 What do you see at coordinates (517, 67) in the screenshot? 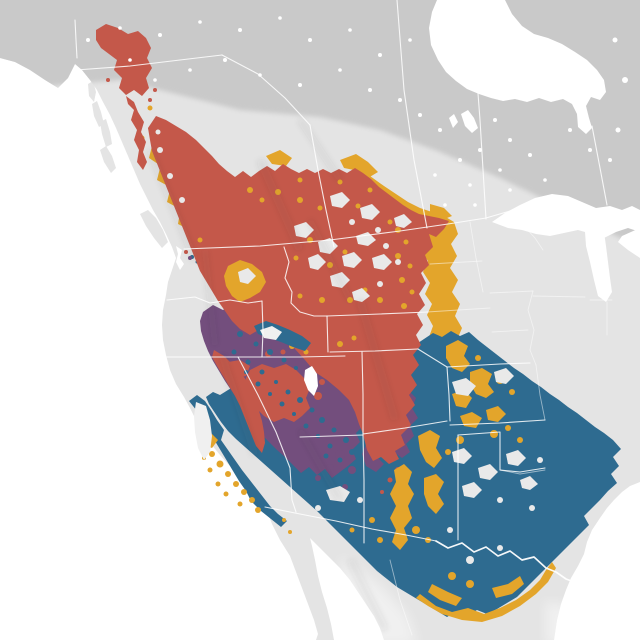
I see `hudson-bay` at bounding box center [517, 67].